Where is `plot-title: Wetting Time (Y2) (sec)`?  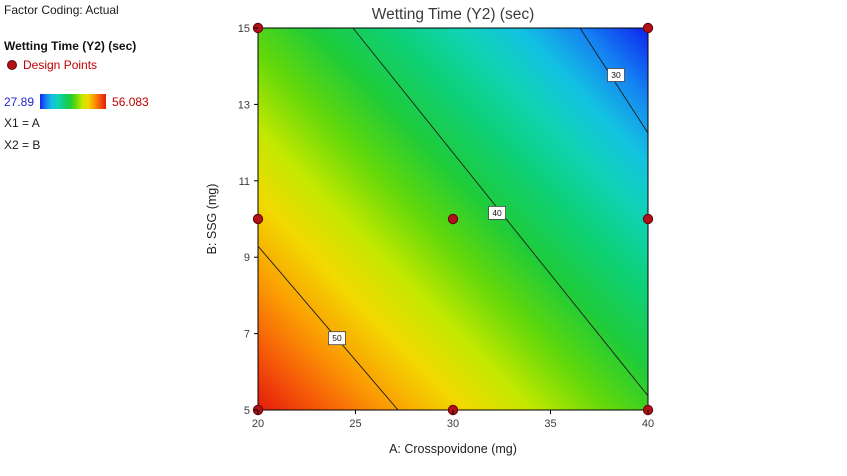
plot-title: Wetting Time (Y2) (sec) is located at coordinates (453, 14).